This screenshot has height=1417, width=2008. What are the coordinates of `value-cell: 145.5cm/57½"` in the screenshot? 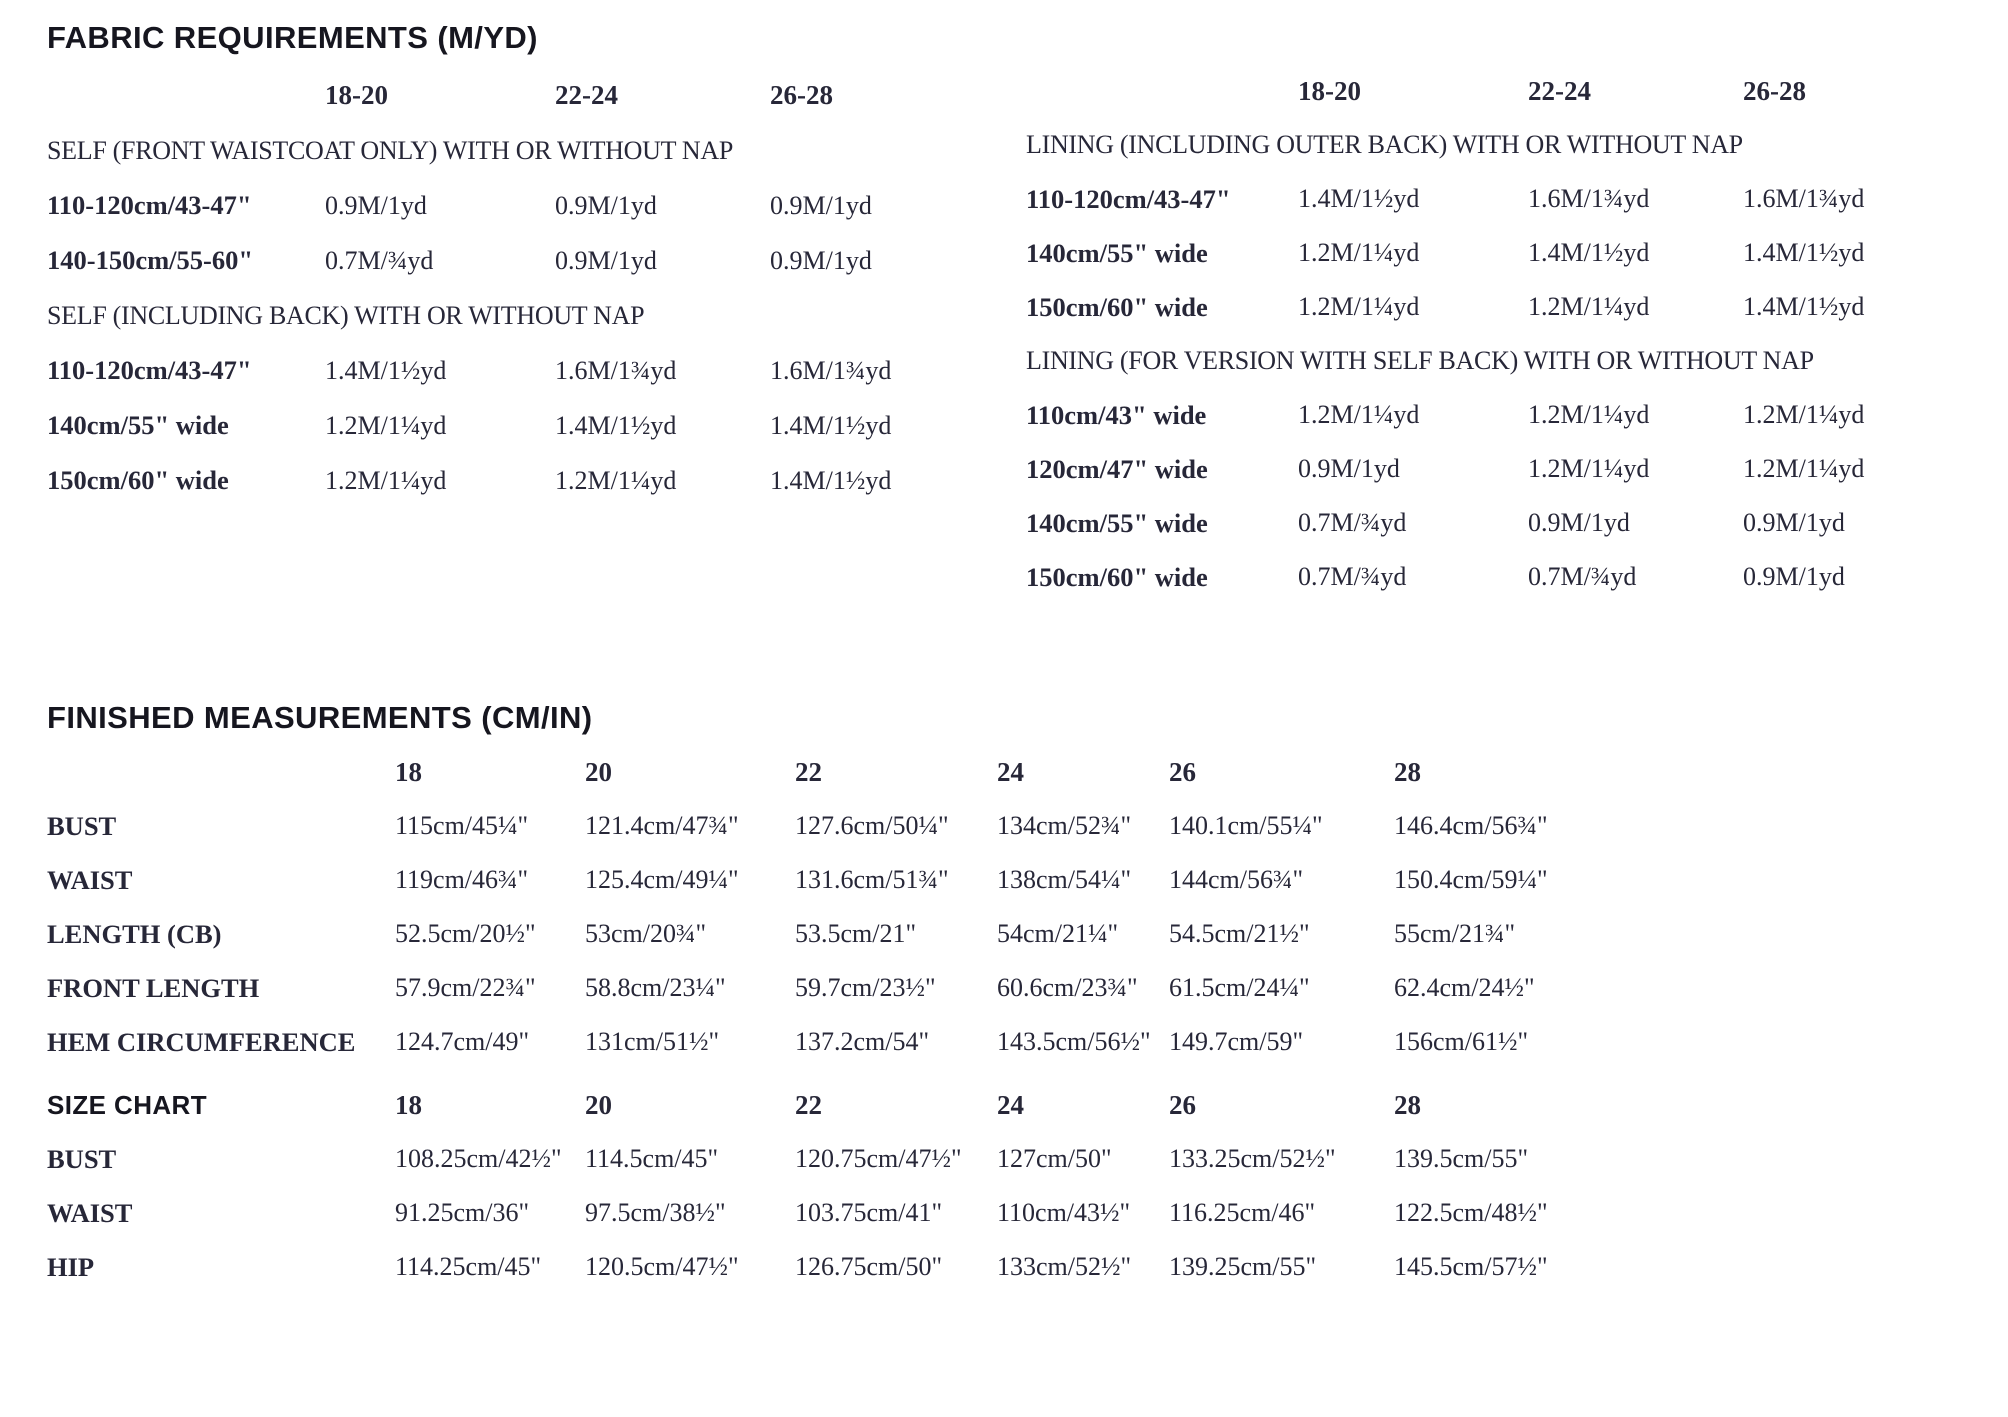 It's located at (1471, 1266).